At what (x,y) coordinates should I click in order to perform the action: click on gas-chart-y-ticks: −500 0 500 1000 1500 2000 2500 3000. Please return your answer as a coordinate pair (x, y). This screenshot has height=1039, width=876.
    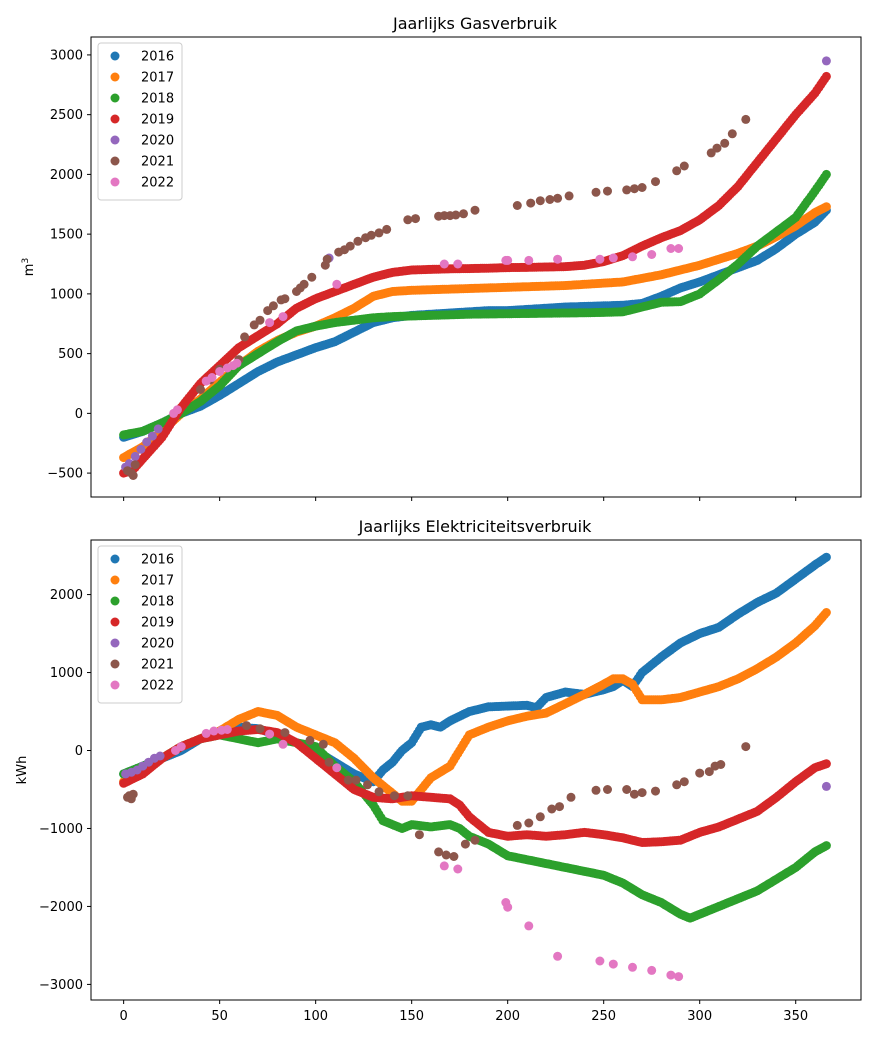
    Looking at the image, I should click on (69, 265).